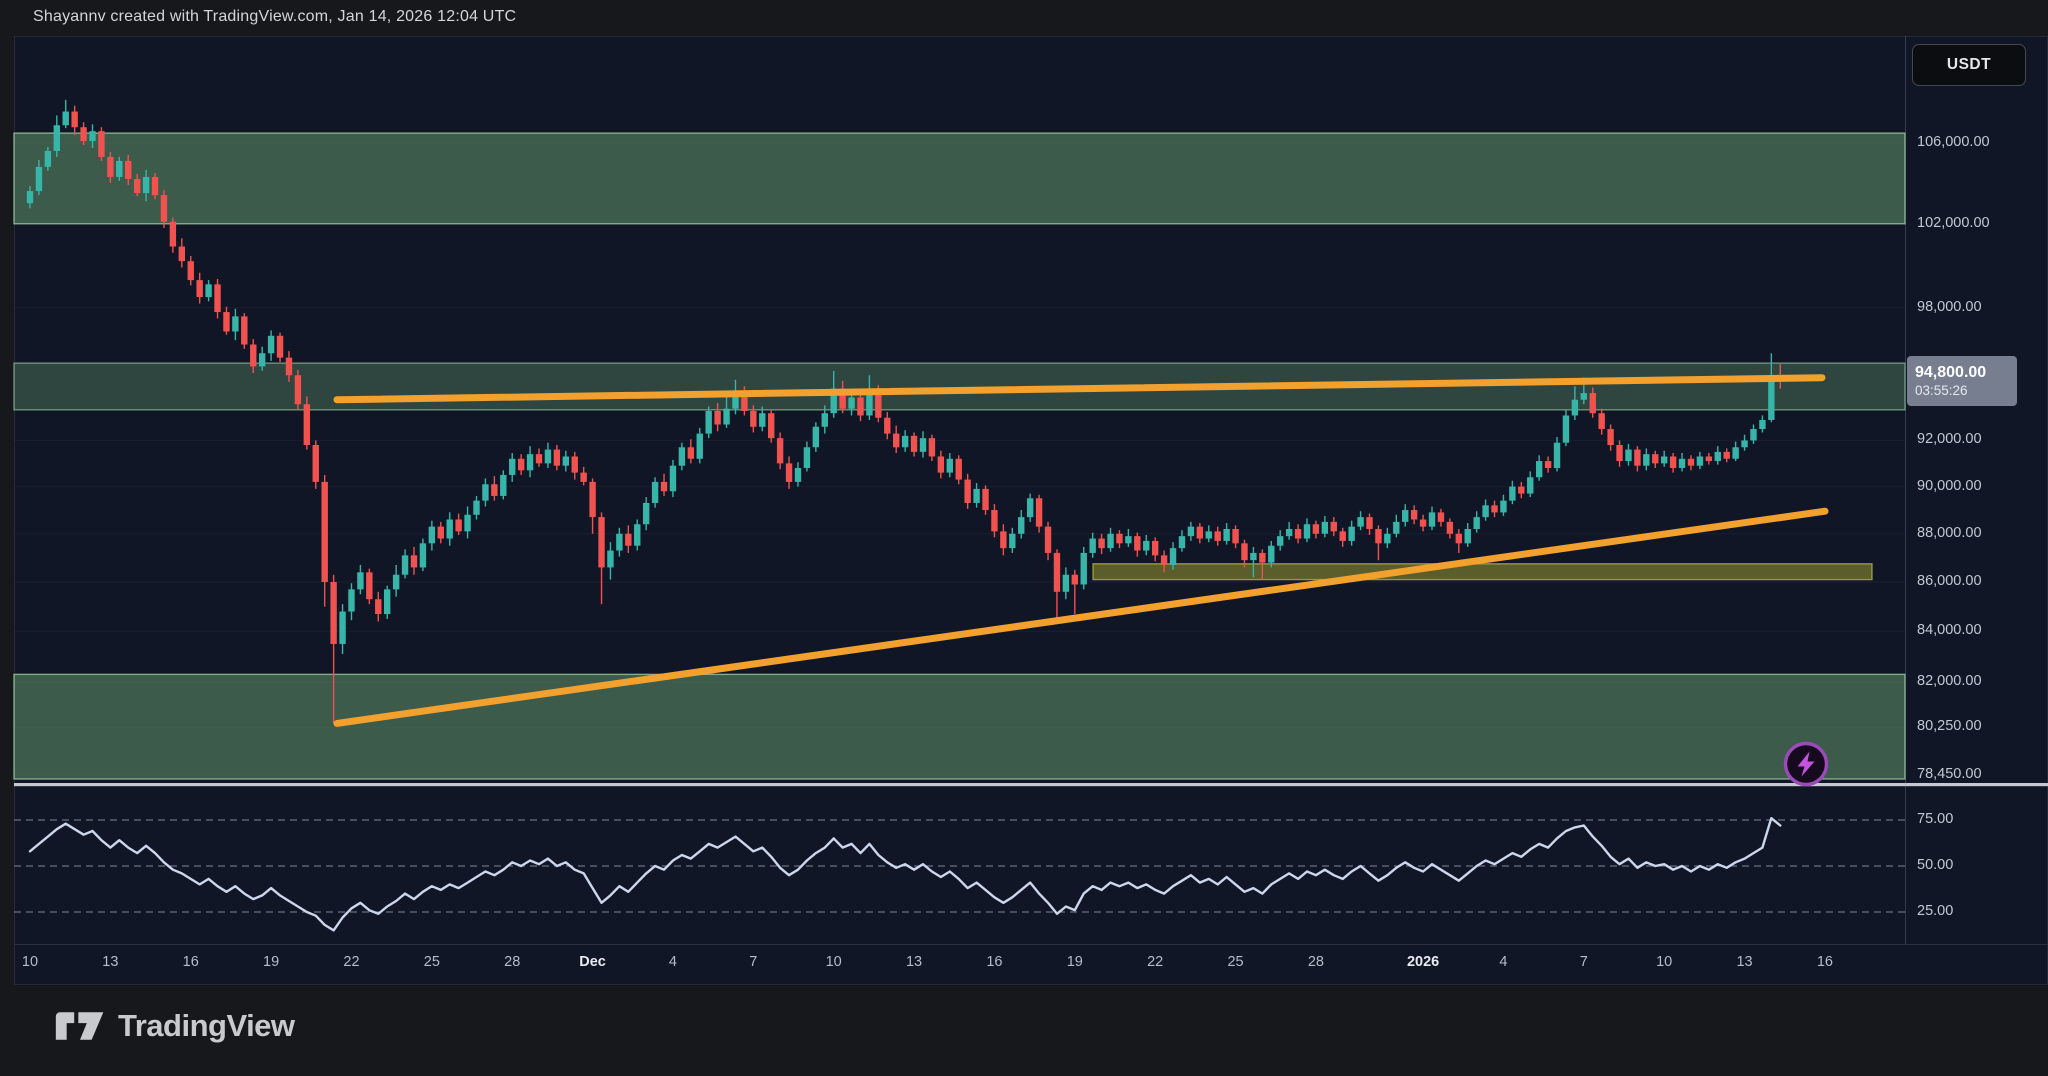 The width and height of the screenshot is (2048, 1076). Describe the element at coordinates (1949, 773) in the screenshot. I see `price-tick-label: 78,450.00` at that location.